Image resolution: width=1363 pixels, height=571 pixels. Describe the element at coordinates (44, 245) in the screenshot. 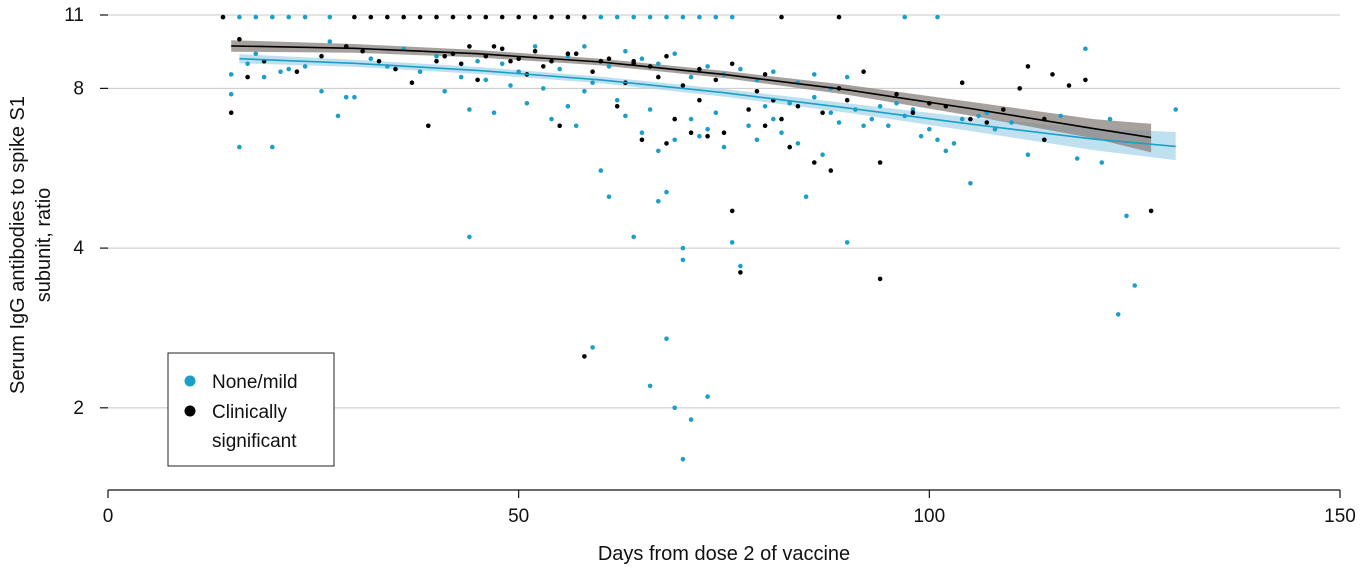

I see `y-axis-title-line-2: subunit, ratio` at that location.